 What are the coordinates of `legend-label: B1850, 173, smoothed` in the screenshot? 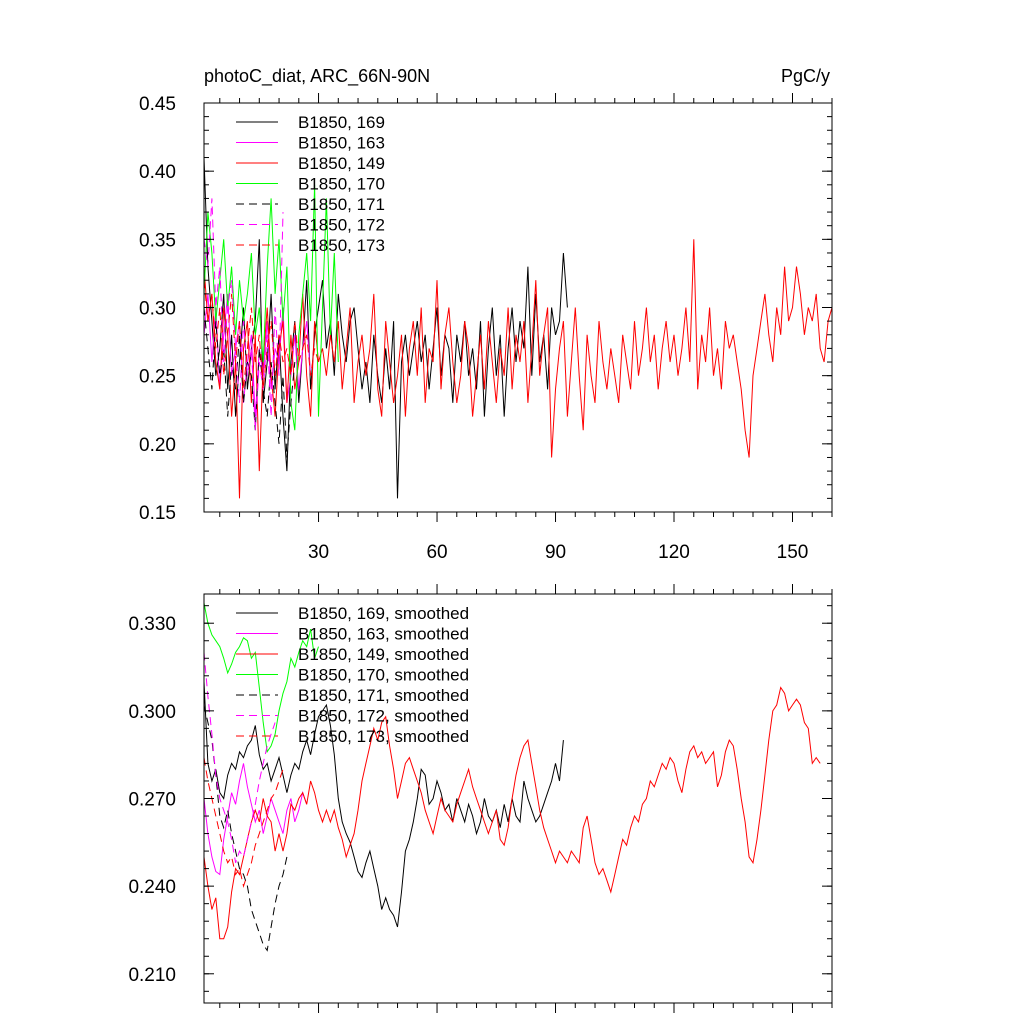 It's located at (383, 736).